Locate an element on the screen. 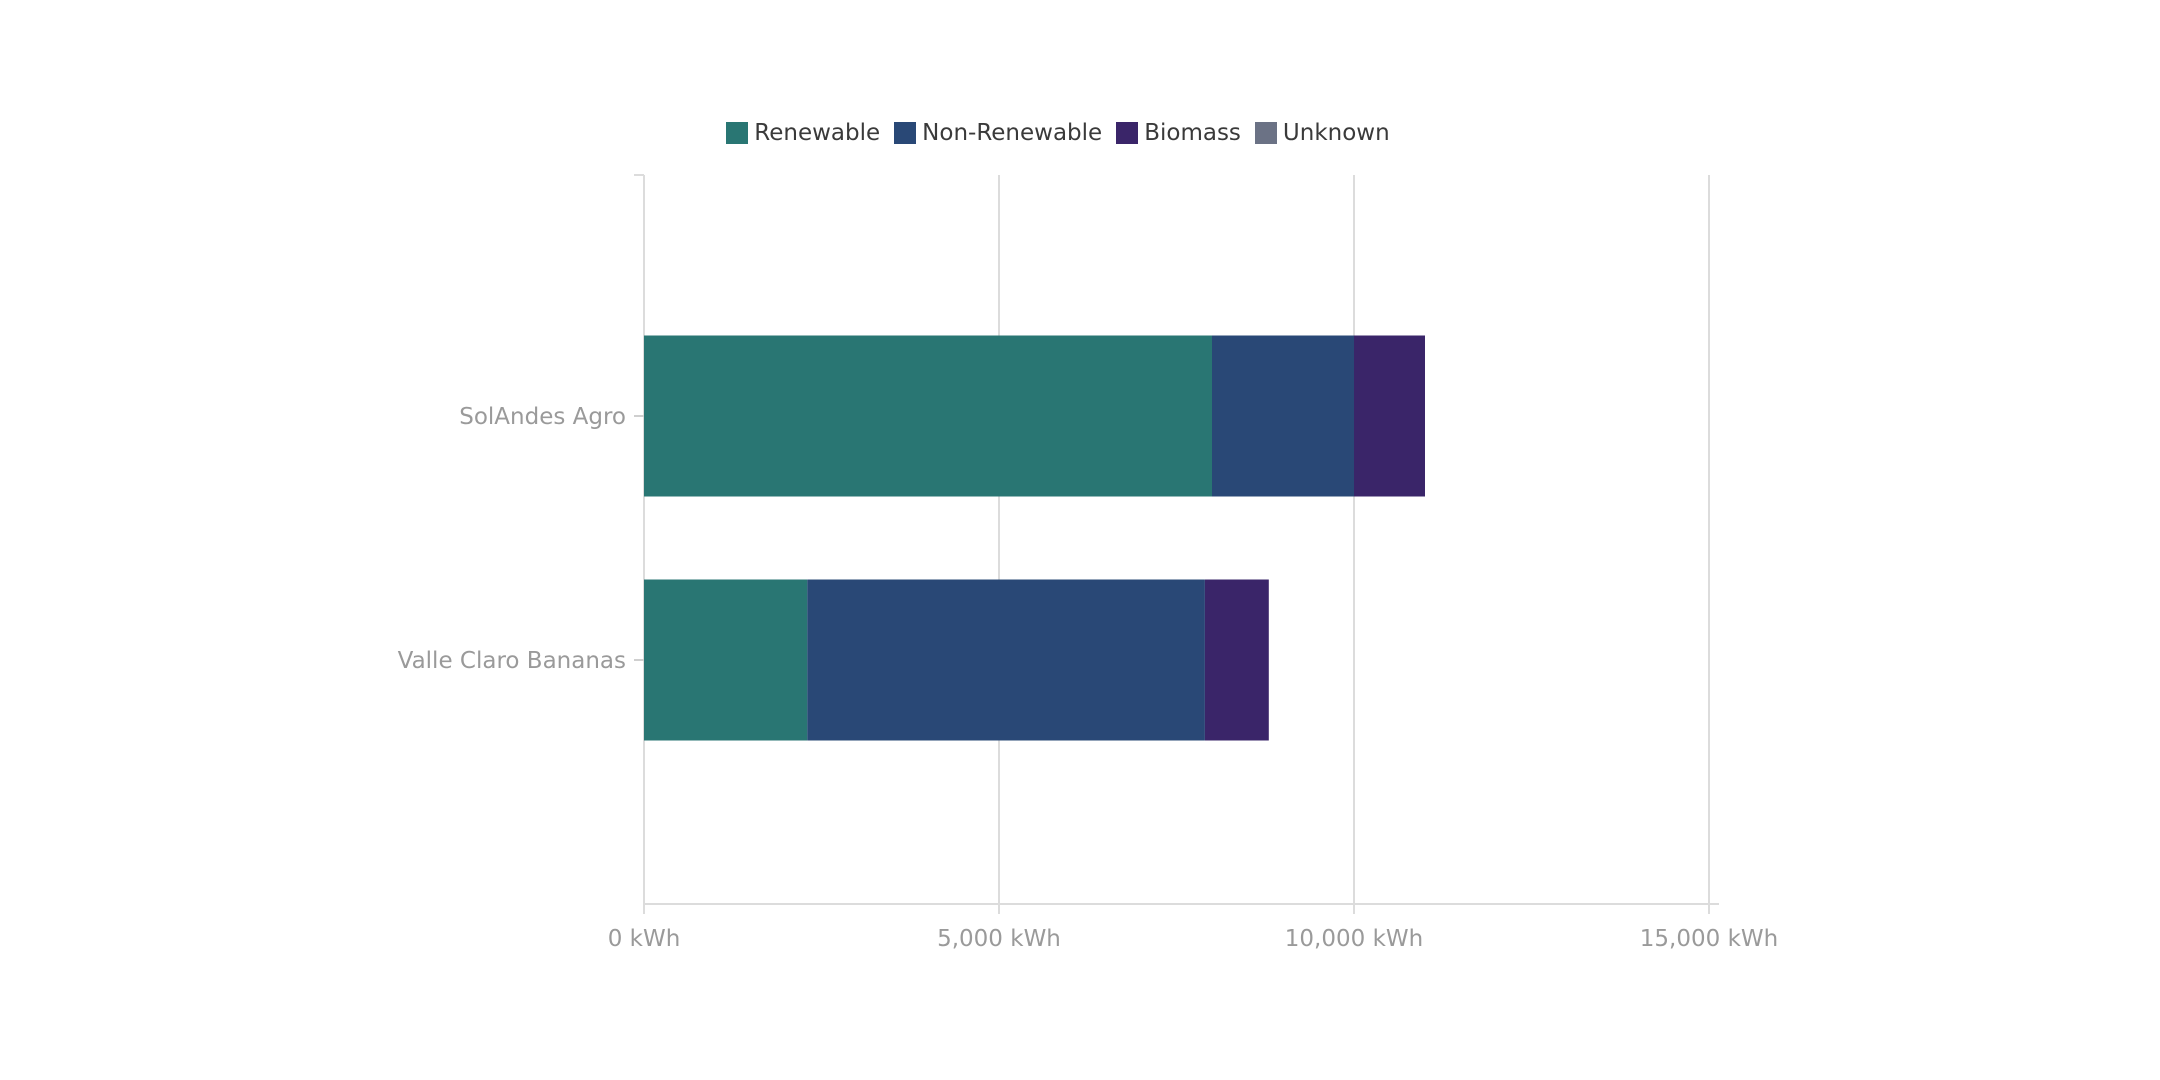 This screenshot has height=1080, width=2160. x-tick-label: 10,000 kWh is located at coordinates (1354, 939).